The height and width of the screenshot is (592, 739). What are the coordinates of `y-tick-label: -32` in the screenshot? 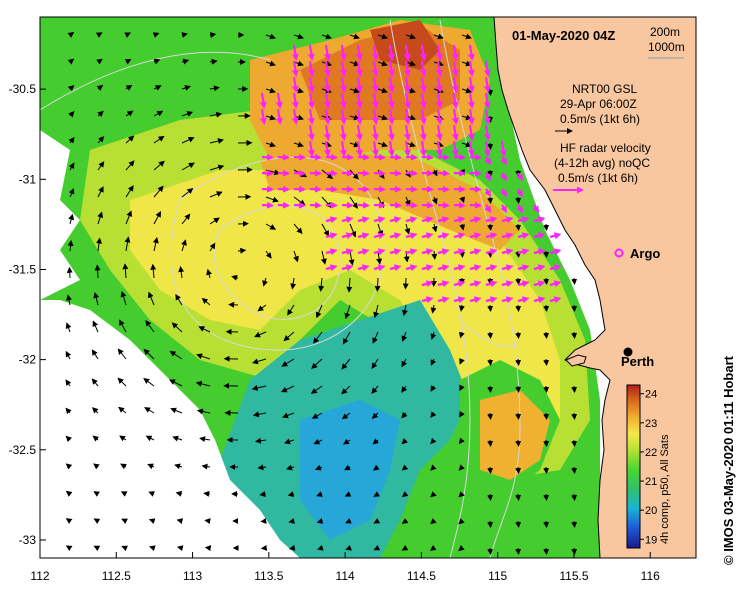 It's located at (28, 360).